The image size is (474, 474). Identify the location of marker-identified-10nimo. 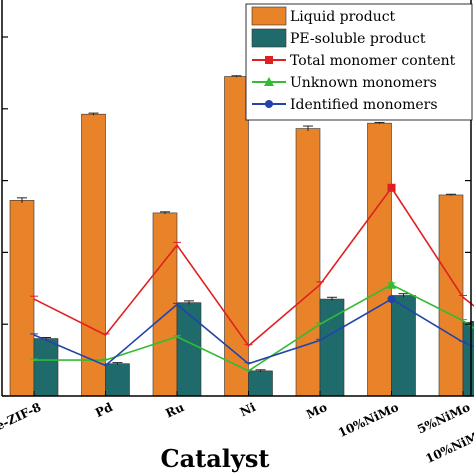
(391, 299).